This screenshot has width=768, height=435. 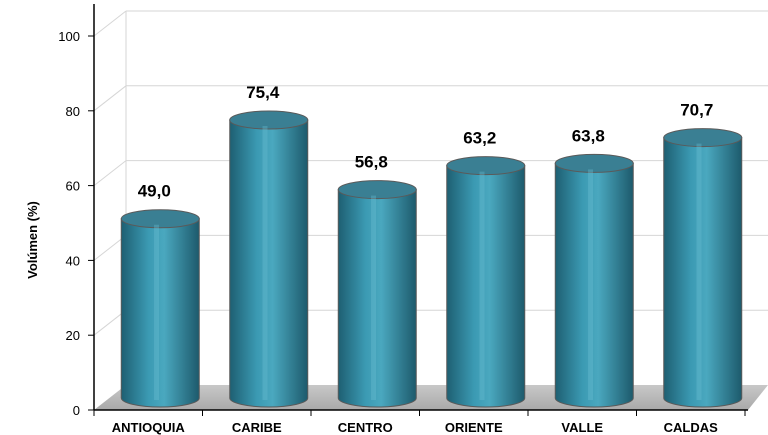 What do you see at coordinates (73, 260) in the screenshot?
I see `y-tick-label: 40` at bounding box center [73, 260].